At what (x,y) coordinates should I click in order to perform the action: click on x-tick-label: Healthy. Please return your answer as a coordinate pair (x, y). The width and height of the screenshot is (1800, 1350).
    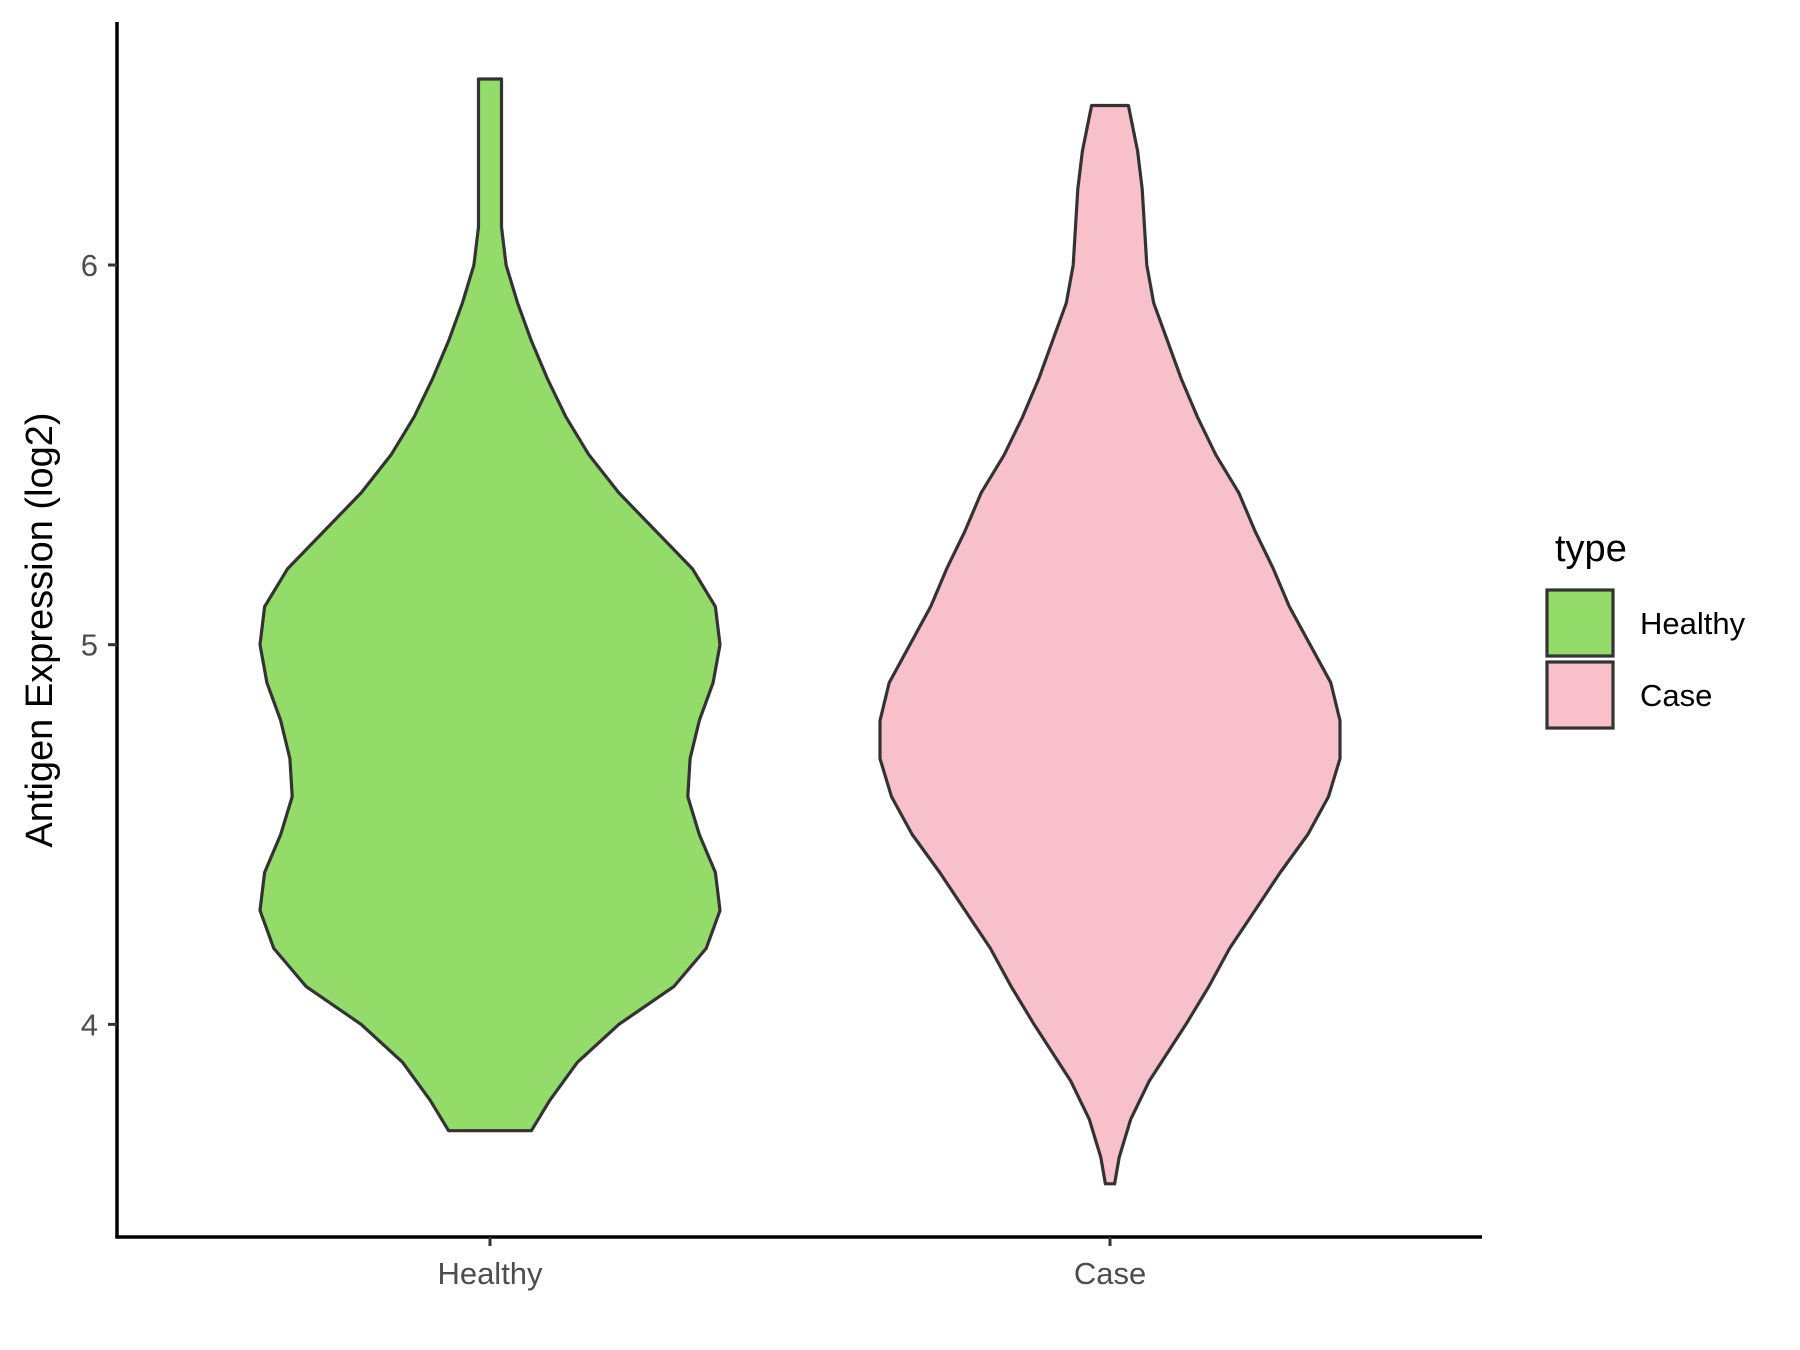
    Looking at the image, I should click on (490, 1273).